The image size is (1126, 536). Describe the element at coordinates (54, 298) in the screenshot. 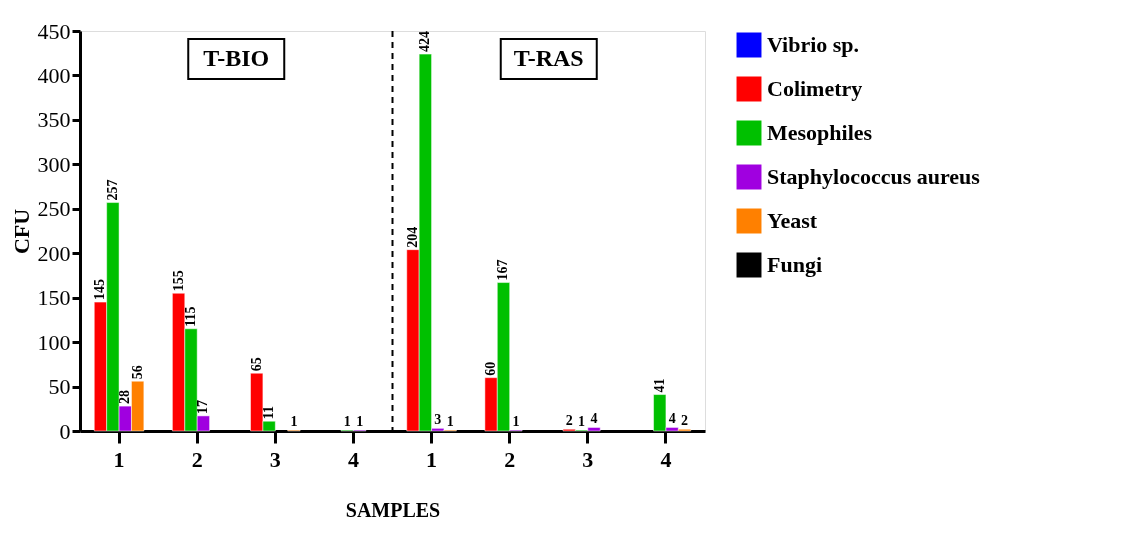

I see `y-tick-label: 150` at that location.